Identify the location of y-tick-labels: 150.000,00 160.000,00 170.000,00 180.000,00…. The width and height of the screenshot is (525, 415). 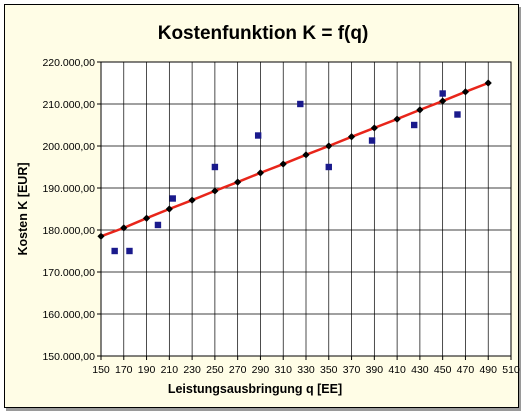
(68, 210).